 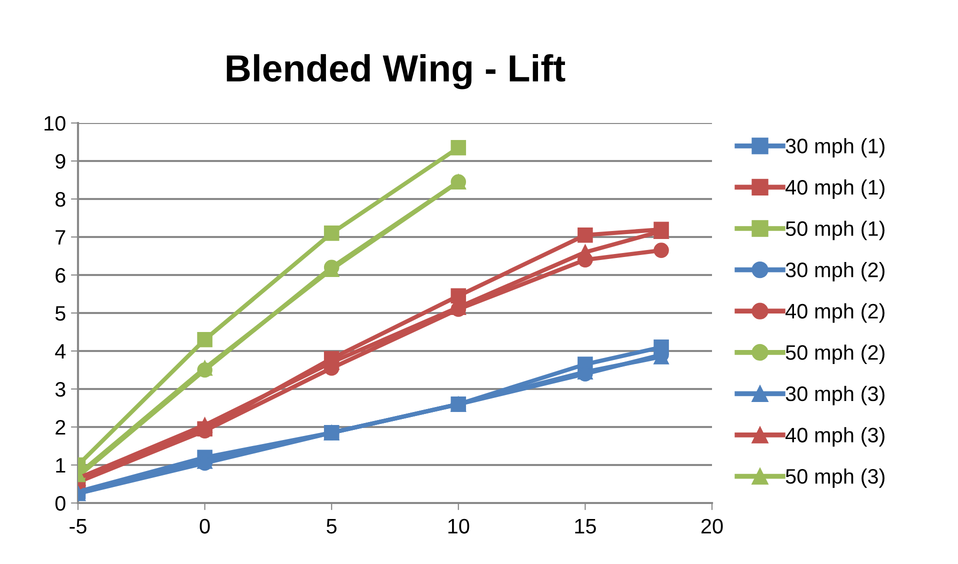 What do you see at coordinates (60, 313) in the screenshot?
I see `y-tick-label: 5` at bounding box center [60, 313].